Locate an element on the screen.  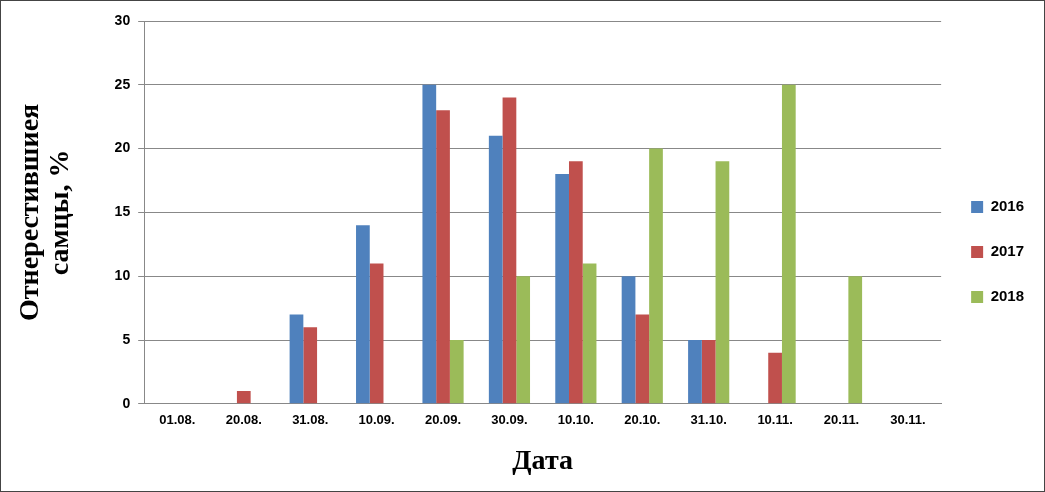
x-tick-label: 10.11. is located at coordinates (775, 420).